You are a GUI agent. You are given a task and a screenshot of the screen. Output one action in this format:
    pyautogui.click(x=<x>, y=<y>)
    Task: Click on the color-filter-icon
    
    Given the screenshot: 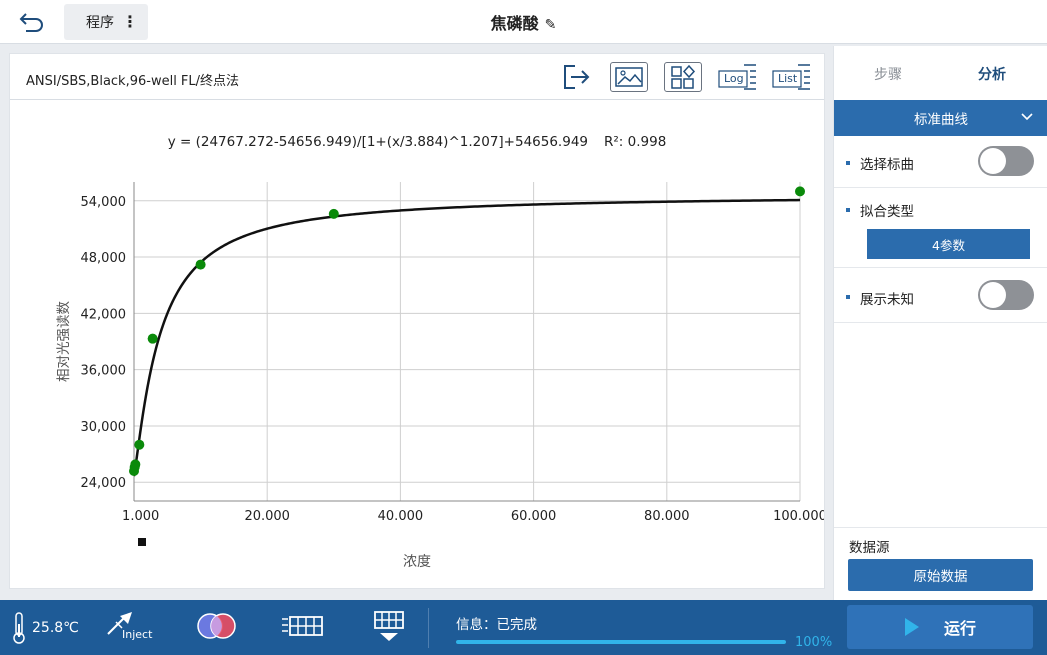 What is the action you would take?
    pyautogui.click(x=216, y=626)
    